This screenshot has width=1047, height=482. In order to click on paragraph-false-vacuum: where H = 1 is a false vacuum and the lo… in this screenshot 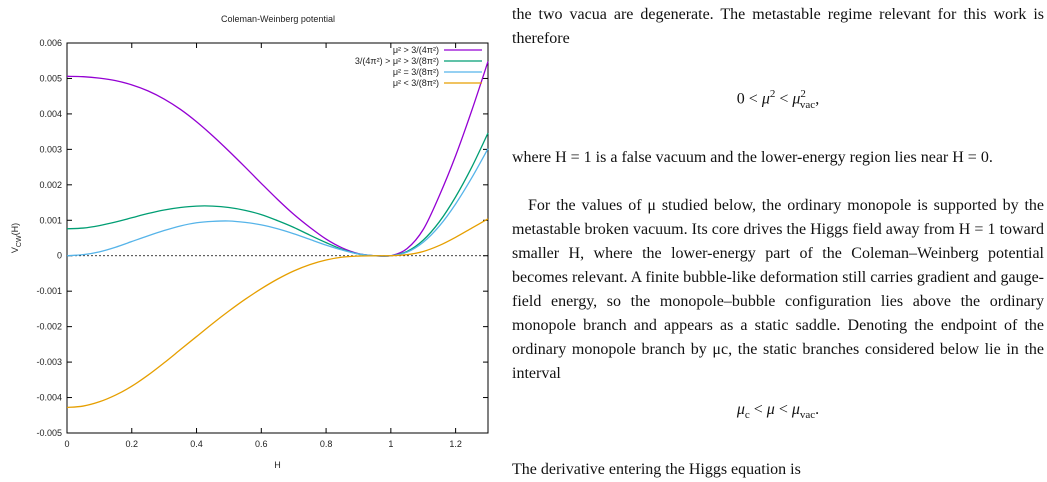, I will do `click(752, 157)`.